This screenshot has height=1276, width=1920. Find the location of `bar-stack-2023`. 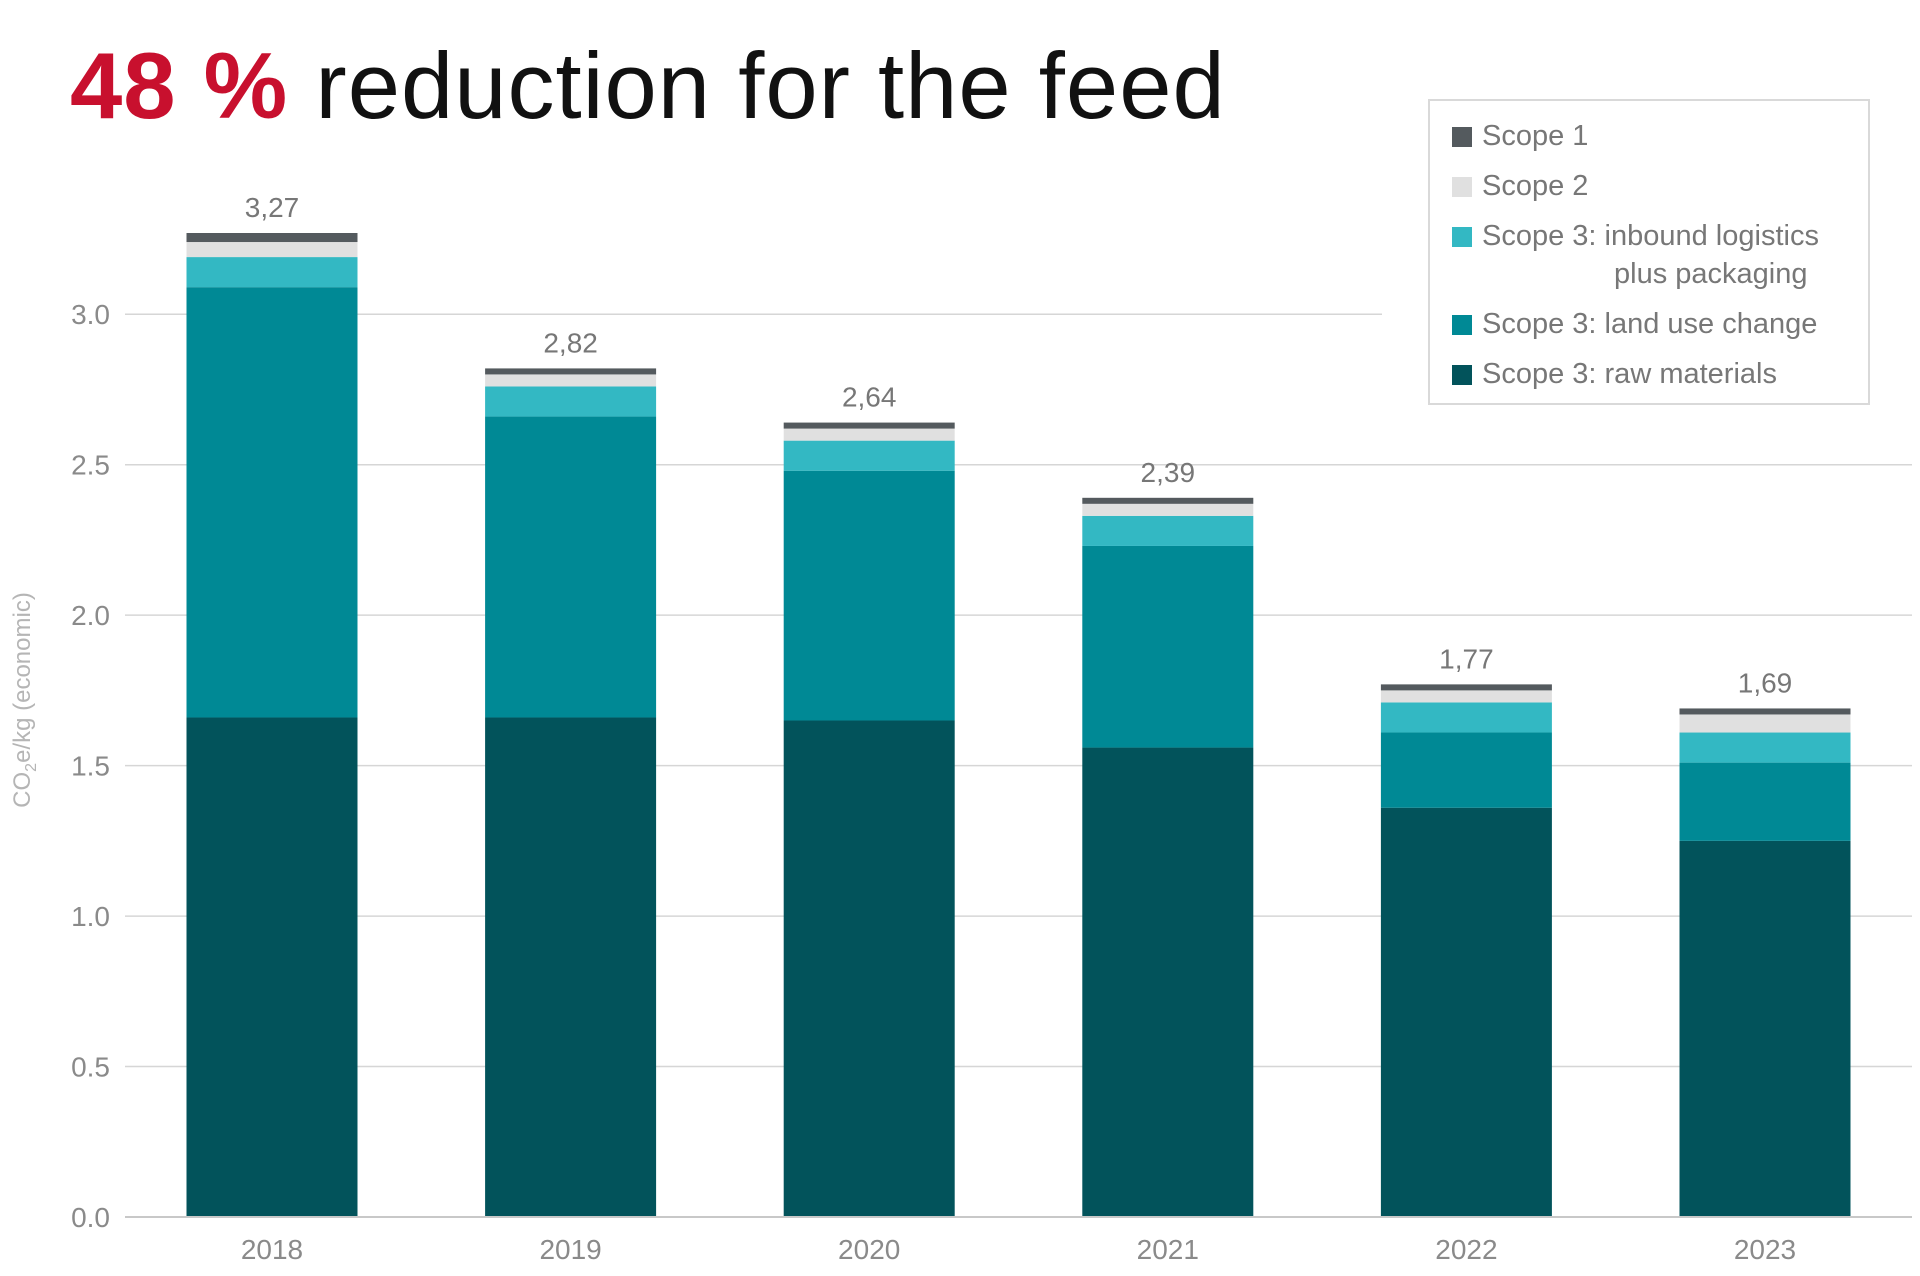

bar-stack-2023 is located at coordinates (1765, 962).